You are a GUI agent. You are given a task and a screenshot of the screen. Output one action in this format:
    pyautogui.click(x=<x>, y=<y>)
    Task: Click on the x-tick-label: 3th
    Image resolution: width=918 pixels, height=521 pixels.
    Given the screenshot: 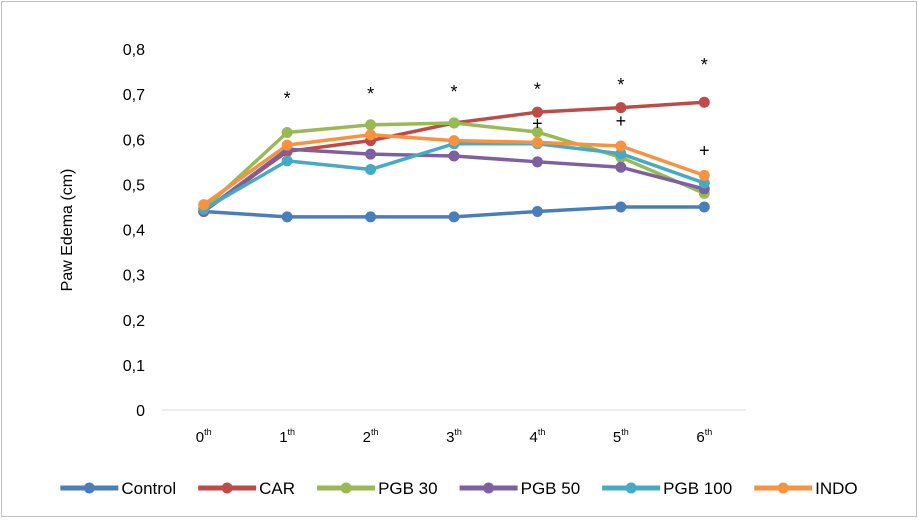 What is the action you would take?
    pyautogui.click(x=454, y=436)
    